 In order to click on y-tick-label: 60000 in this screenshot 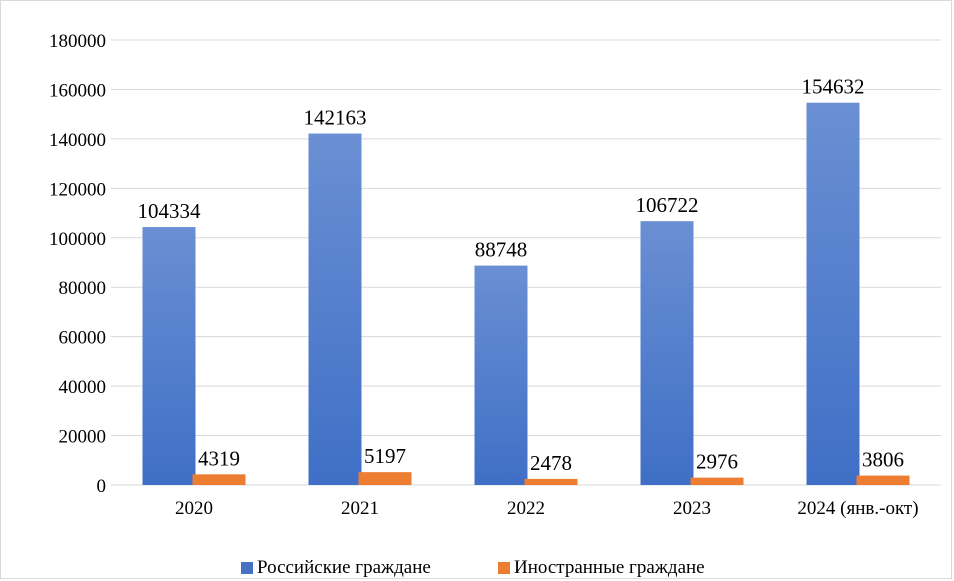, I will do `click(83, 338)`.